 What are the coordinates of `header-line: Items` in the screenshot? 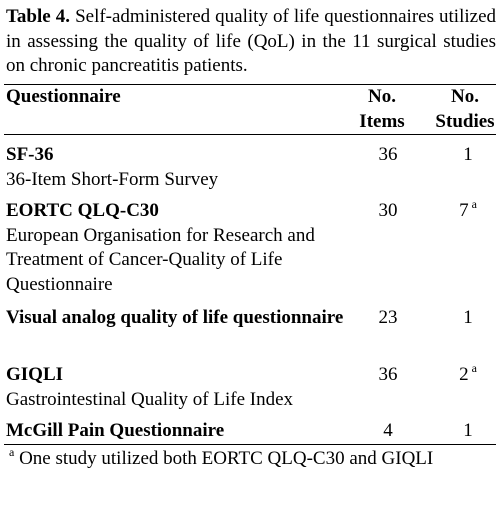 It's located at (382, 121).